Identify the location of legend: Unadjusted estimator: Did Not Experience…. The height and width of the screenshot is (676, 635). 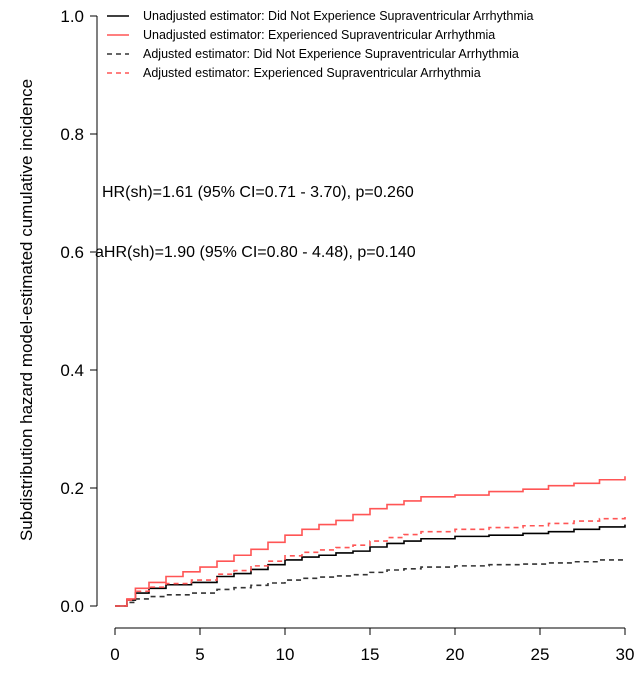
(320, 44).